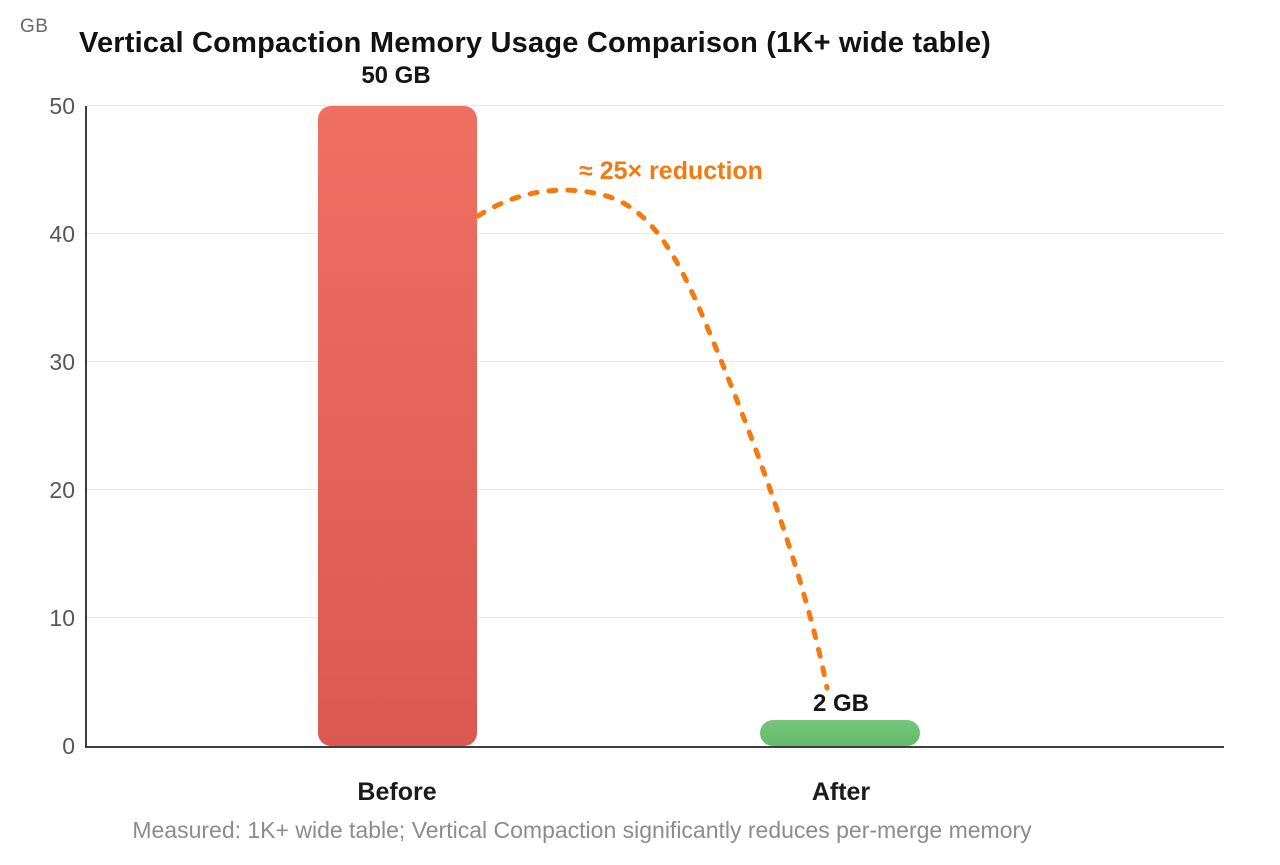  What do you see at coordinates (34, 26) in the screenshot?
I see `y-axis-unit-label: GB` at bounding box center [34, 26].